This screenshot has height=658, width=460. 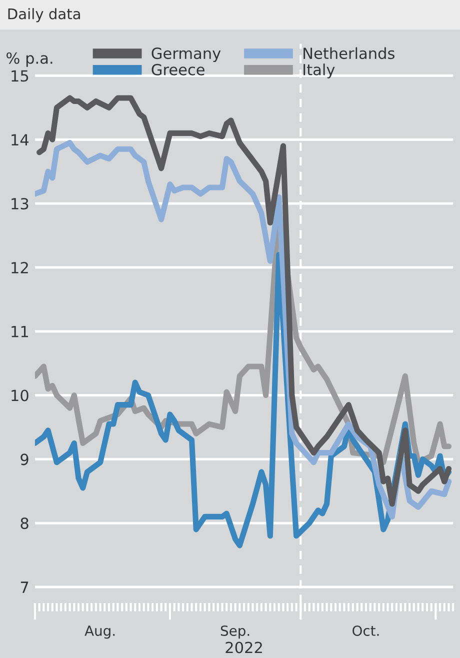 I want to click on y-tick-label: 8, so click(x=24, y=524).